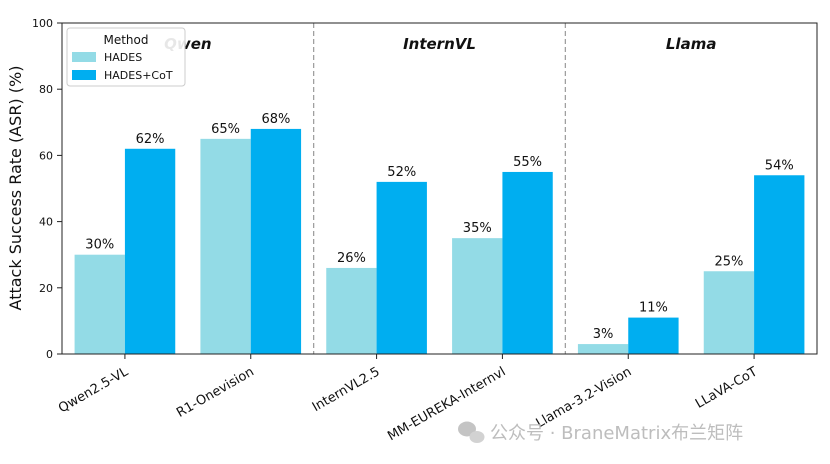 Image resolution: width=830 pixels, height=464 pixels. Describe the element at coordinates (477, 296) in the screenshot. I see `bar-hades-mm-eureka-internvl` at that location.